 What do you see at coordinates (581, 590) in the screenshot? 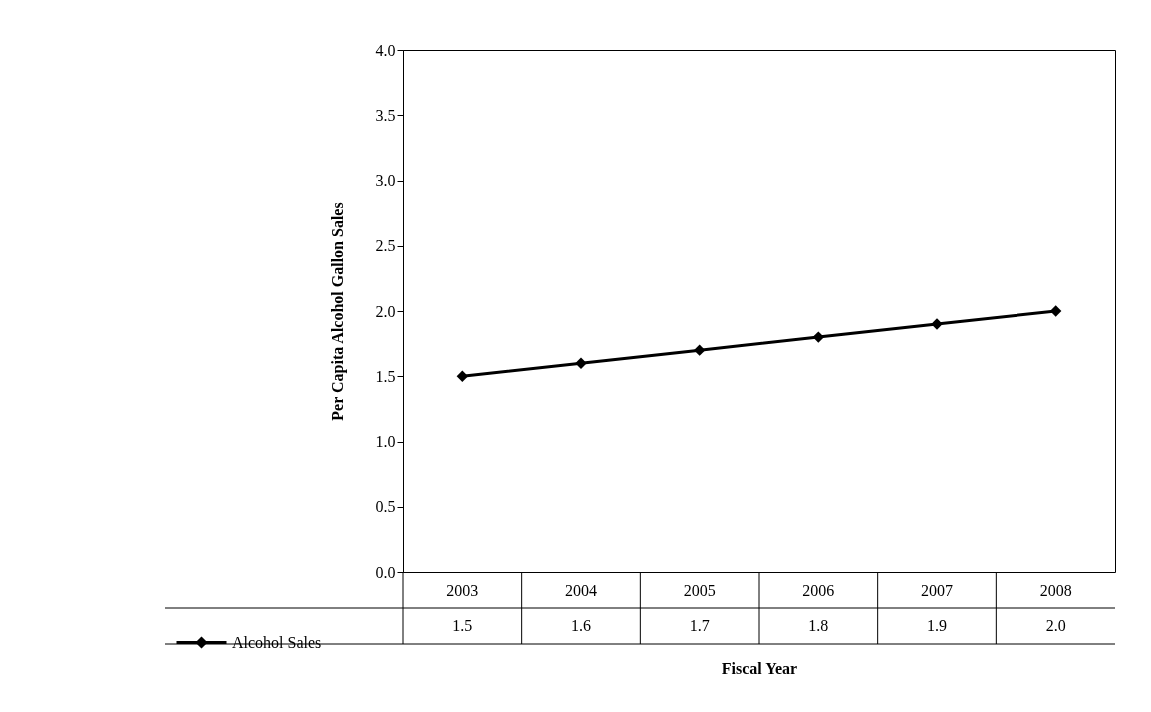
I see `x-tick-label: 2004` at bounding box center [581, 590].